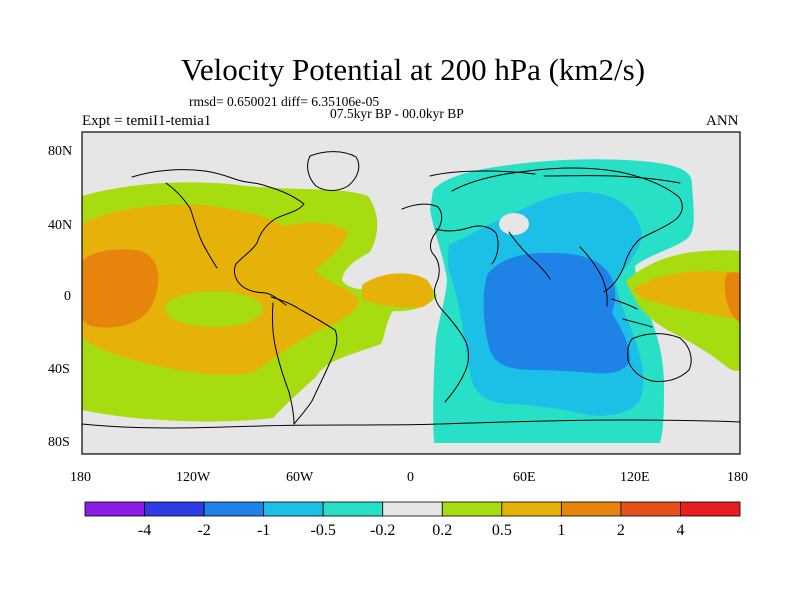 The width and height of the screenshot is (800, 600). Describe the element at coordinates (557, 313) in the screenshot. I see `negative-strong-region-indian-ocean` at that location.